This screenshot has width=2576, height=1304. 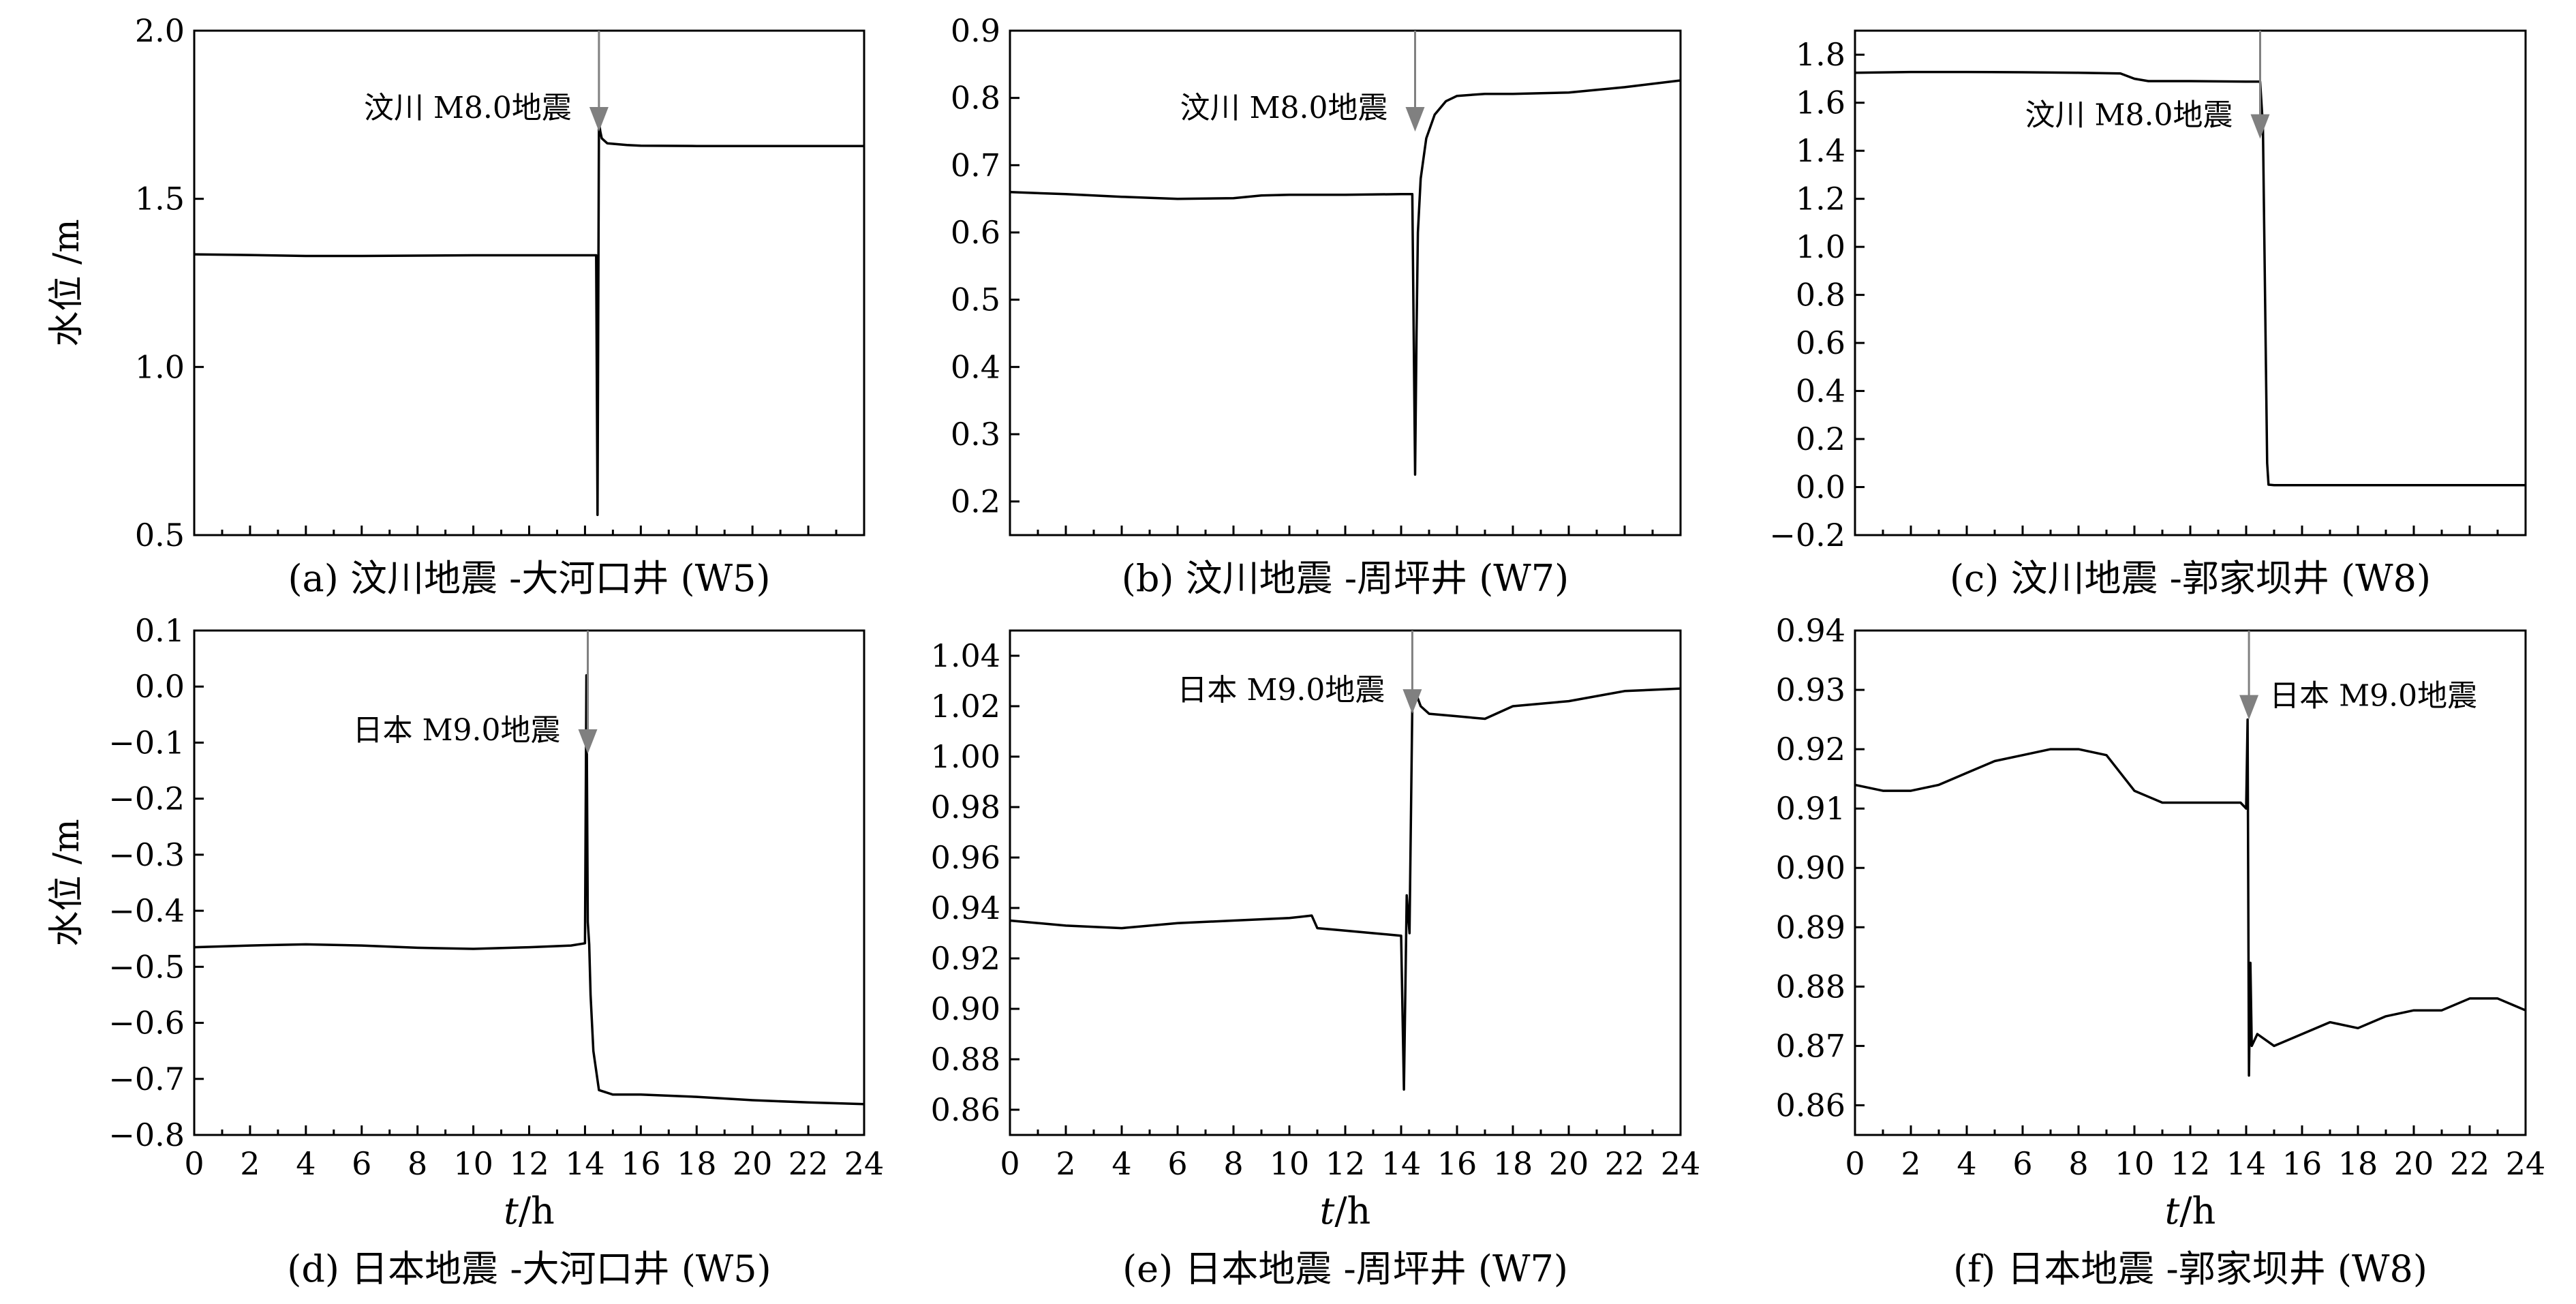 What do you see at coordinates (1811, 808) in the screenshot?
I see `y-tick-label: 0.91` at bounding box center [1811, 808].